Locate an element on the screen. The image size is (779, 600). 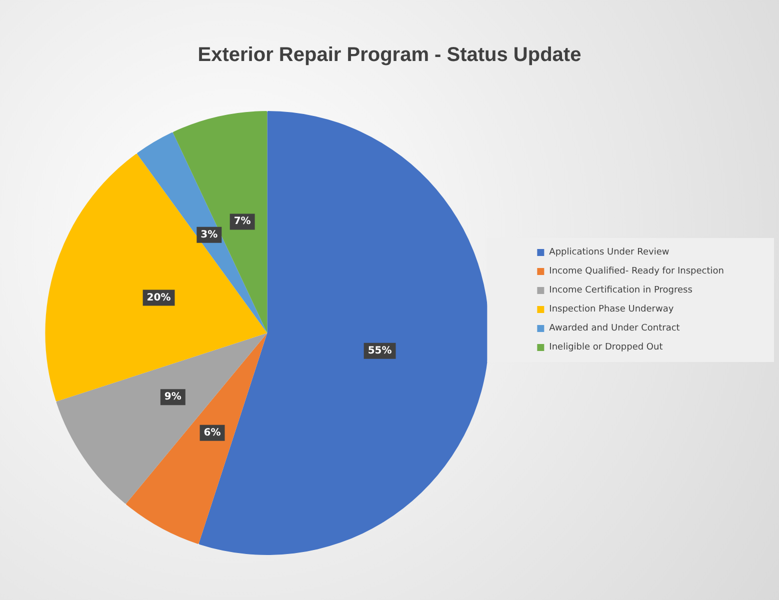
data-label: 6% is located at coordinates (212, 432).